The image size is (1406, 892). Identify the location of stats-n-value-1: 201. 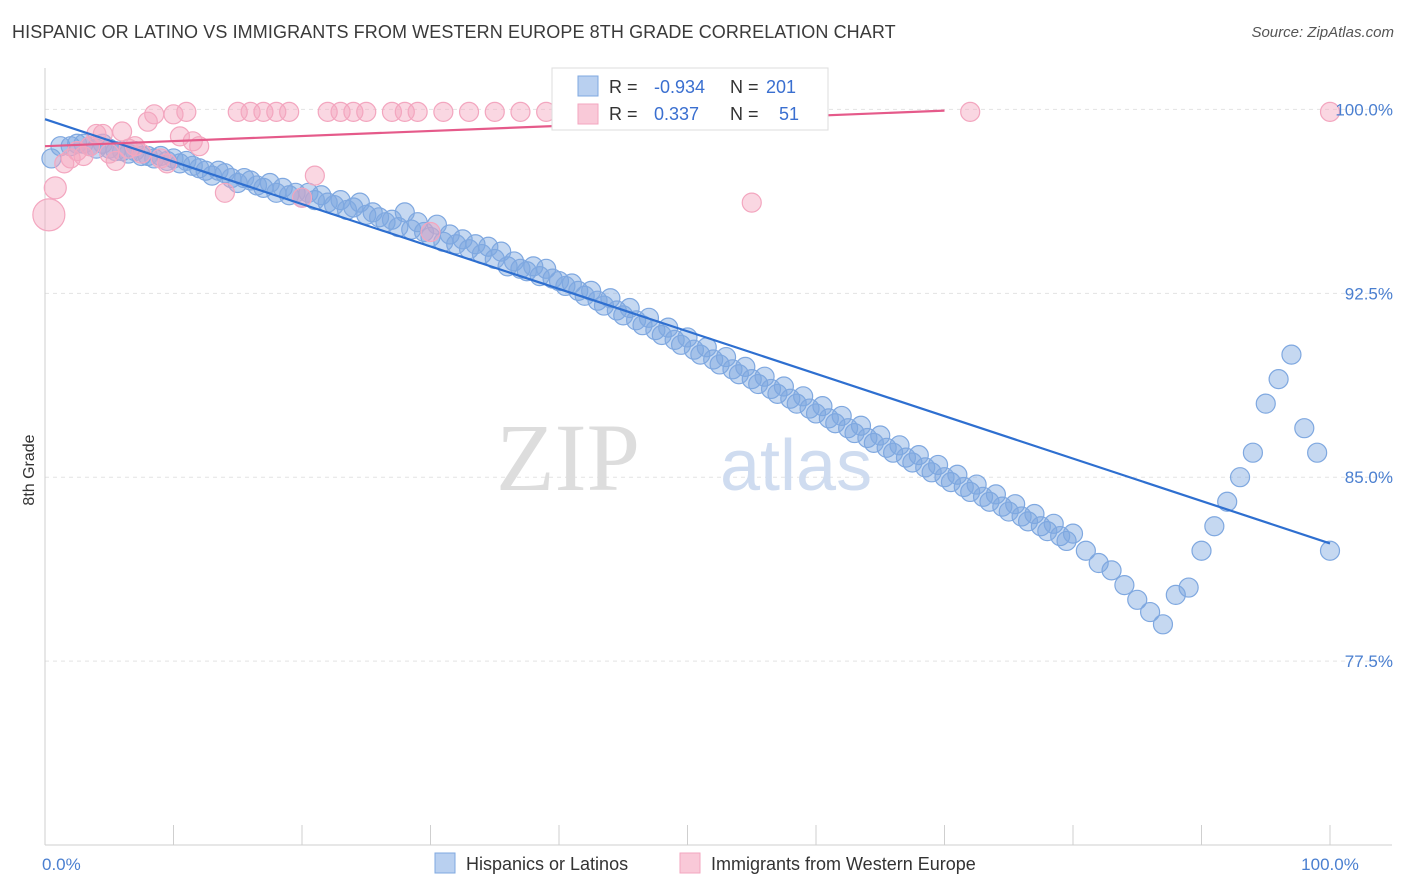
(781, 87).